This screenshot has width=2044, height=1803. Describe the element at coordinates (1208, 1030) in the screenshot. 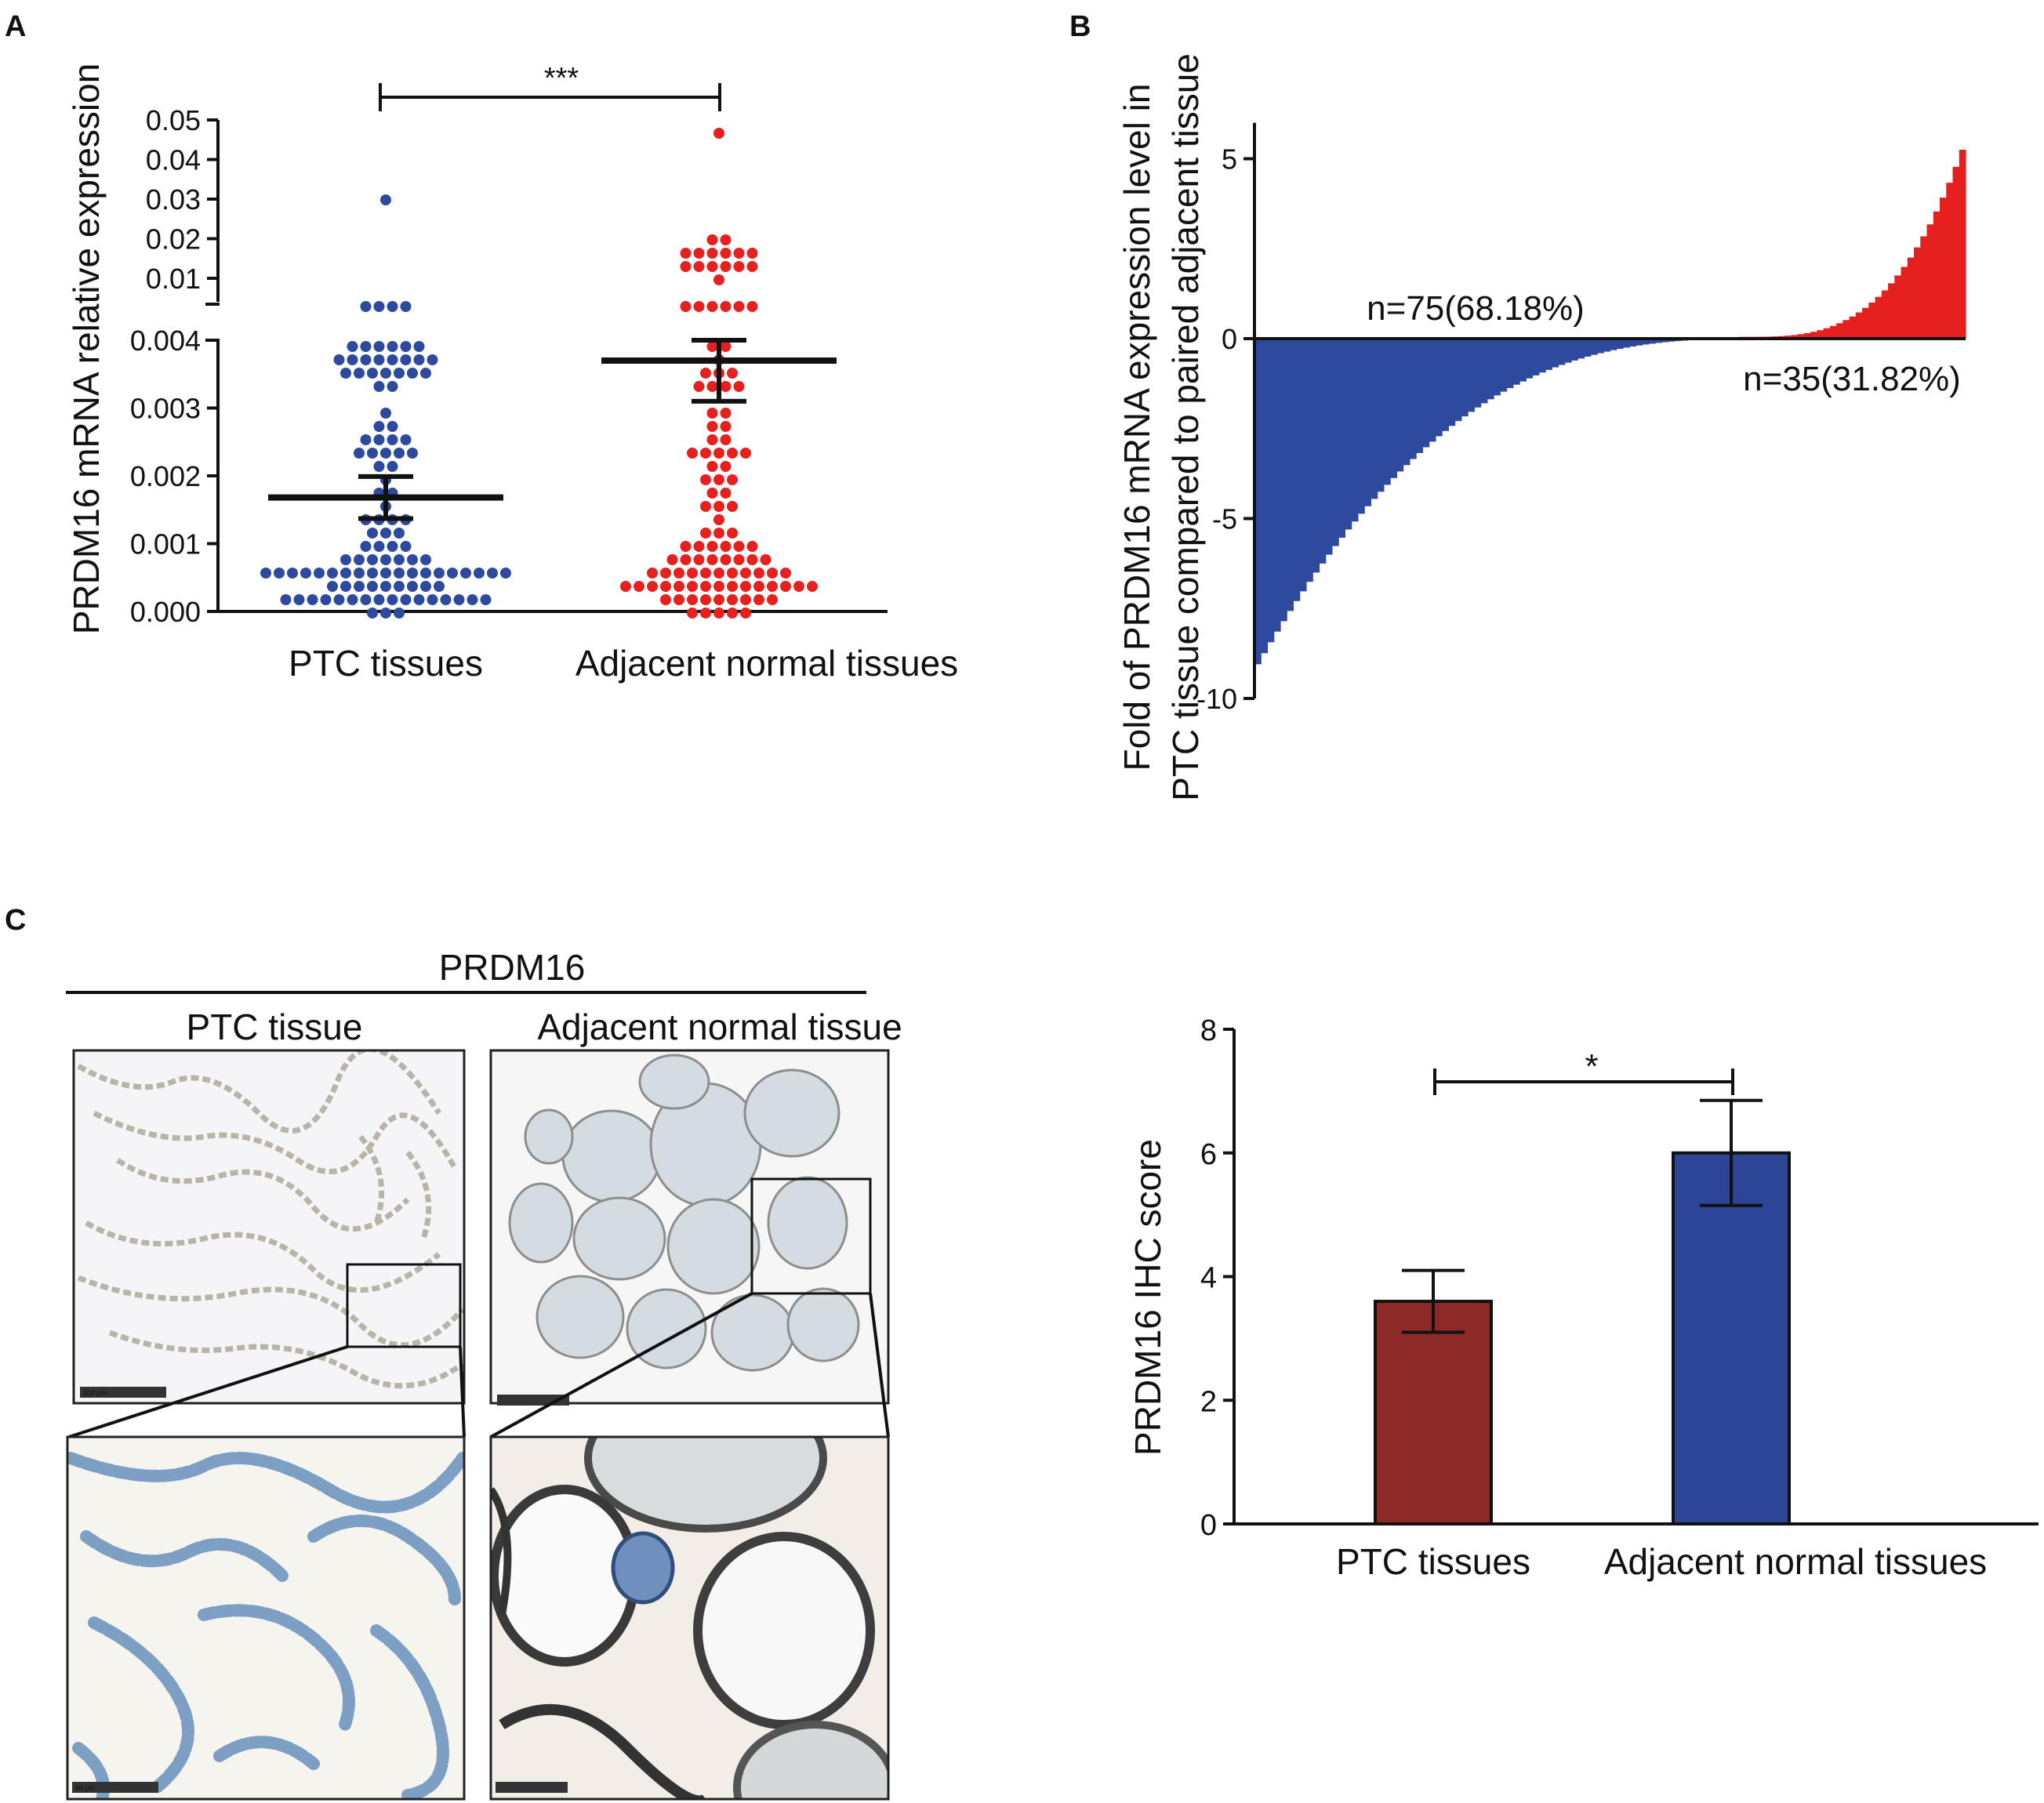

I see `panel-c-ytick-label: 8` at that location.